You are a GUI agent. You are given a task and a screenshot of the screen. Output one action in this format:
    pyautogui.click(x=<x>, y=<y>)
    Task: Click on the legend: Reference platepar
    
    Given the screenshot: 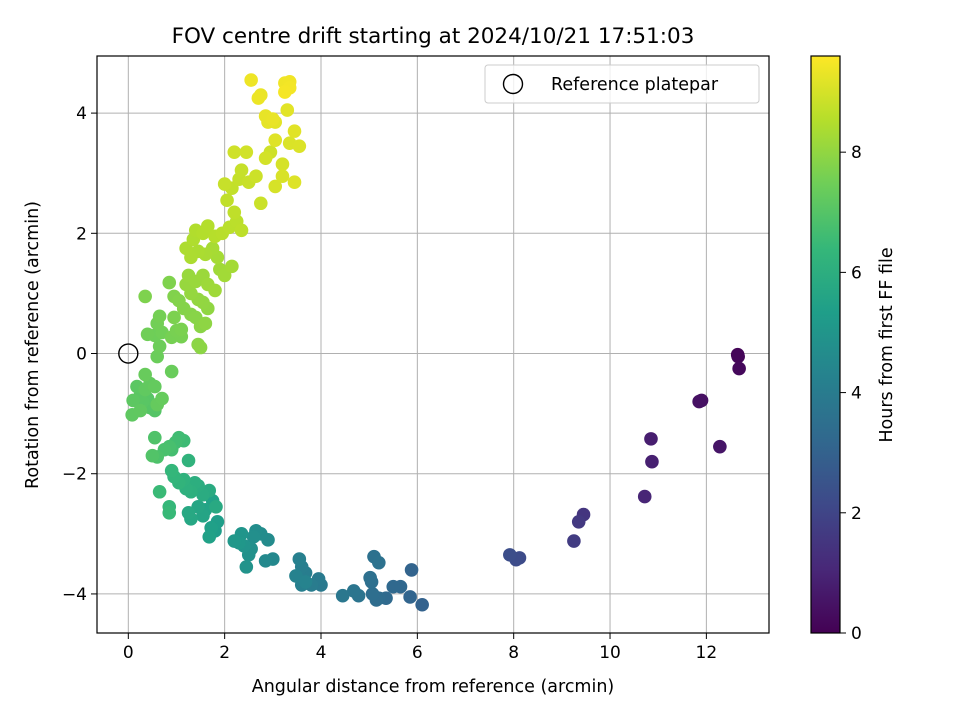 What is the action you would take?
    pyautogui.click(x=622, y=84)
    